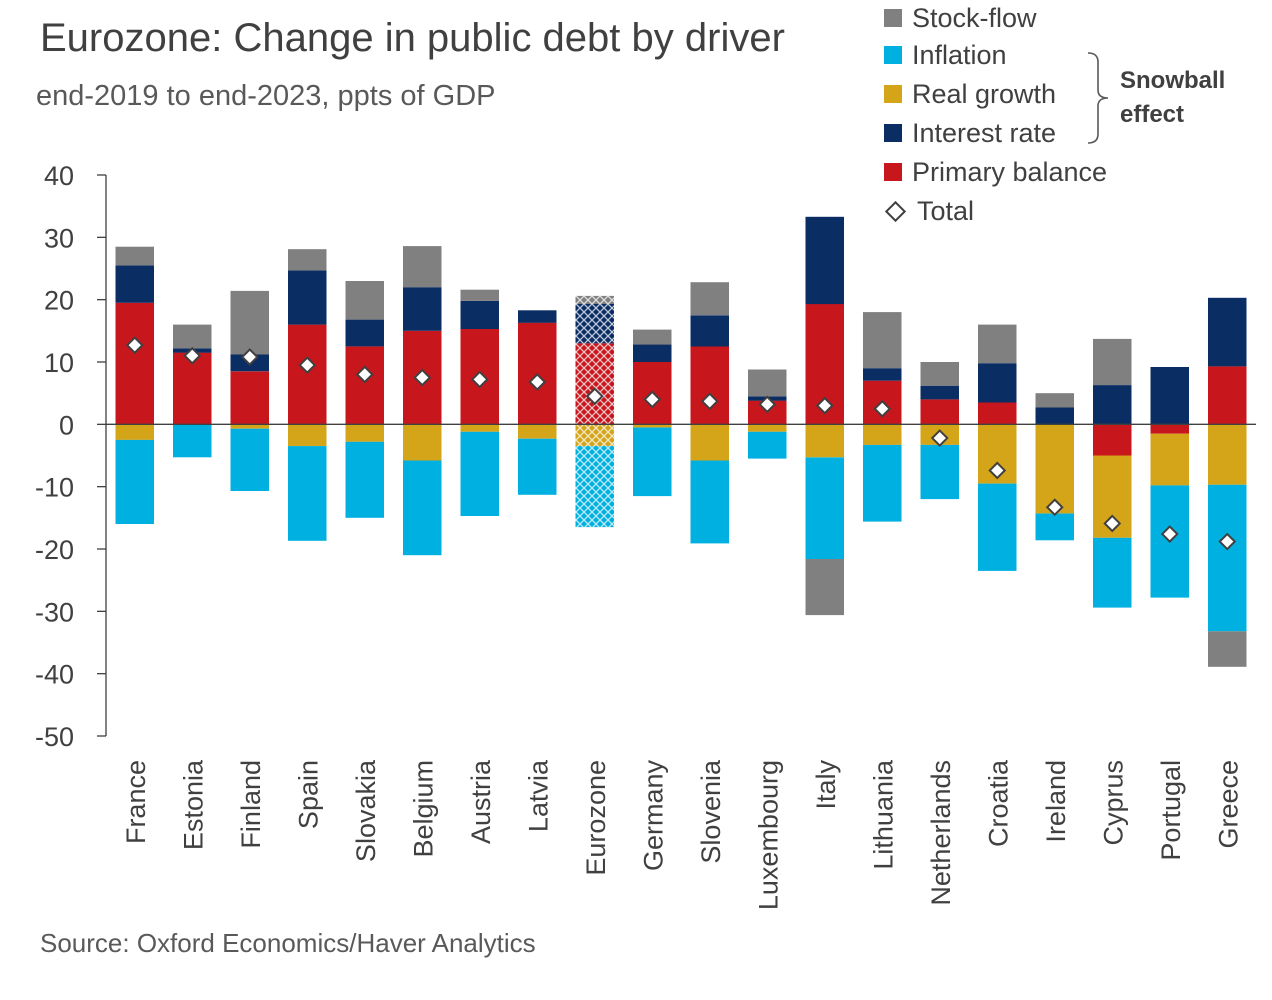 The image size is (1272, 1000). What do you see at coordinates (767, 428) in the screenshot?
I see `bar-luxembourg-real-growth` at bounding box center [767, 428].